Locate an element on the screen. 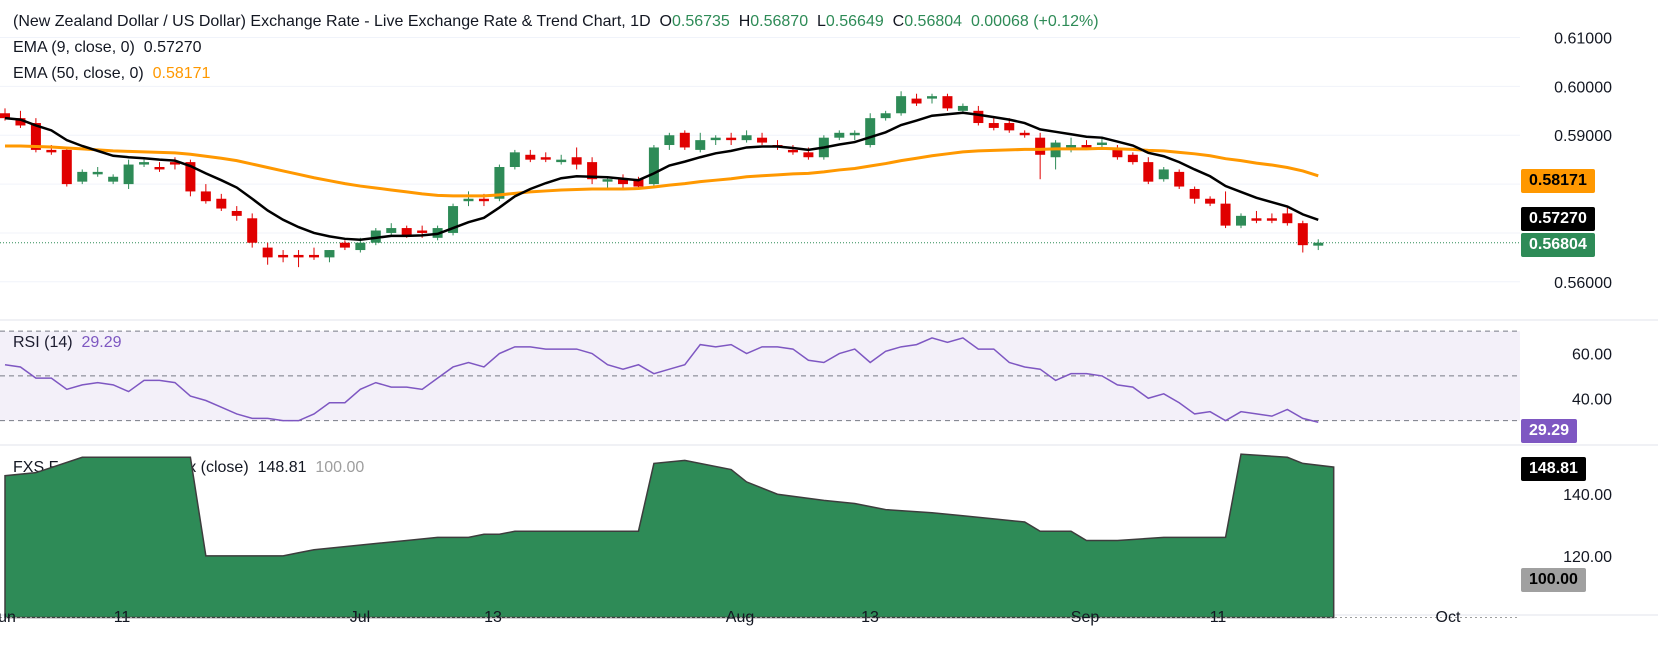 The image size is (1658, 646). rsi-label: RSI (14) is located at coordinates (43, 342).